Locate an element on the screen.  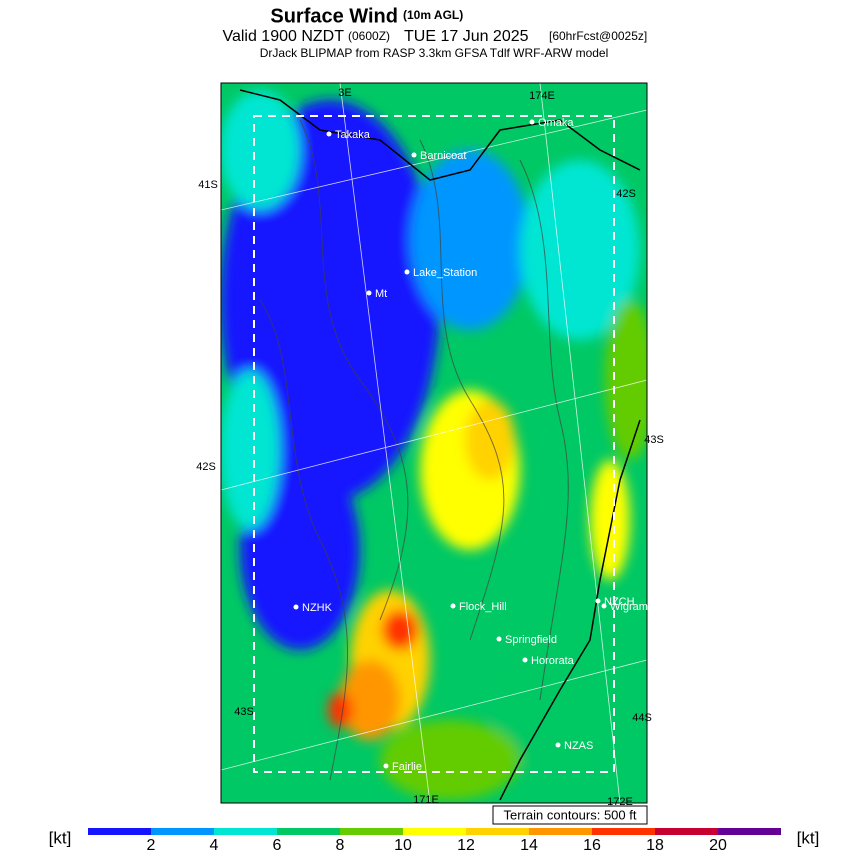
unit-left: [kt] is located at coordinates (60, 837).